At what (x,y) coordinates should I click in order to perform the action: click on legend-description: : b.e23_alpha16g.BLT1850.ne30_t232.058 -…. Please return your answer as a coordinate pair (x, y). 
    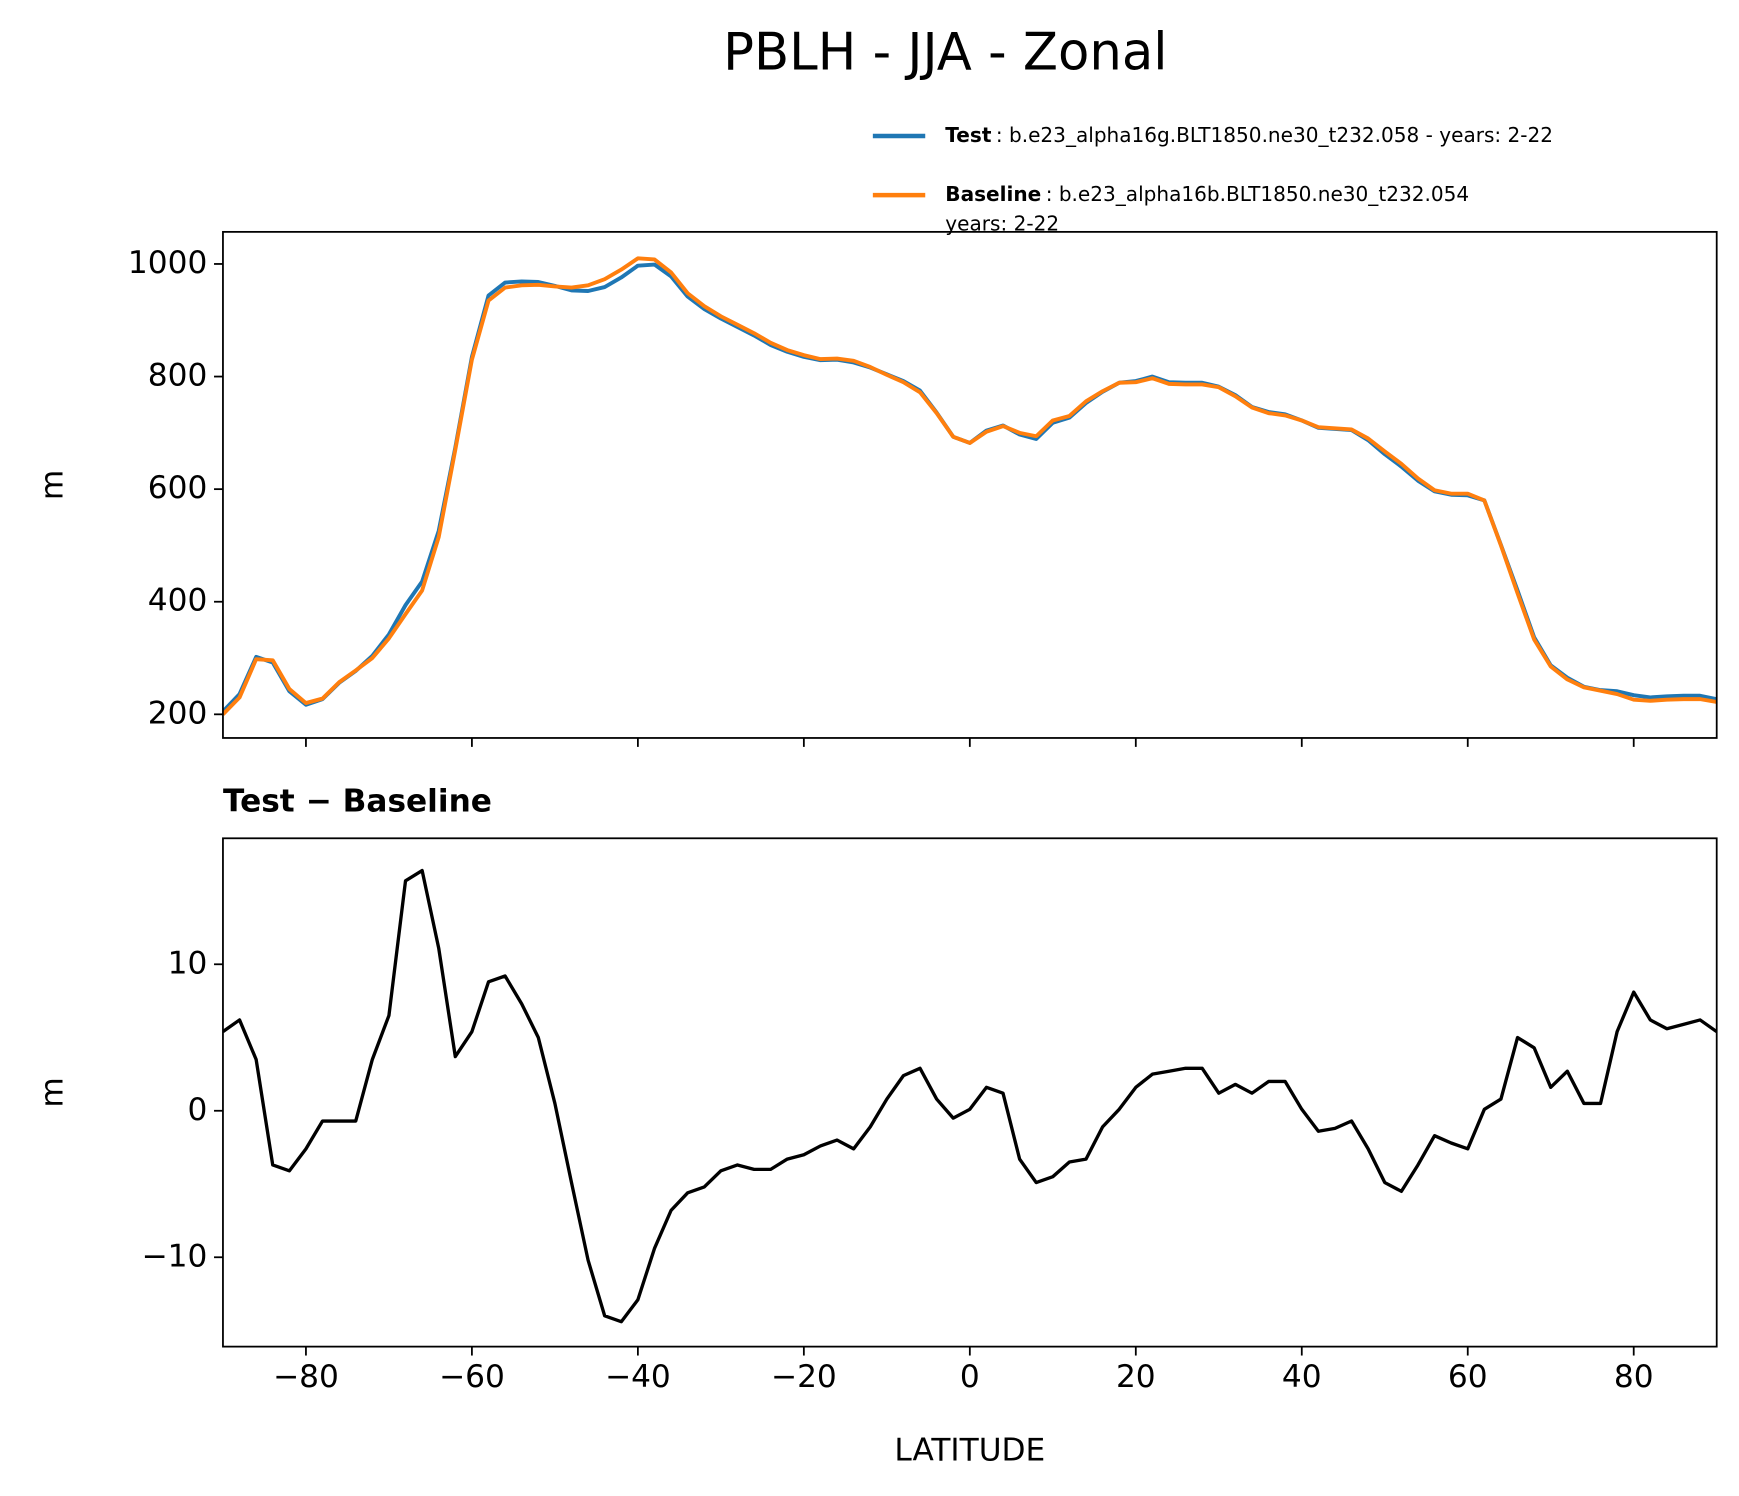
    Looking at the image, I should click on (1274, 135).